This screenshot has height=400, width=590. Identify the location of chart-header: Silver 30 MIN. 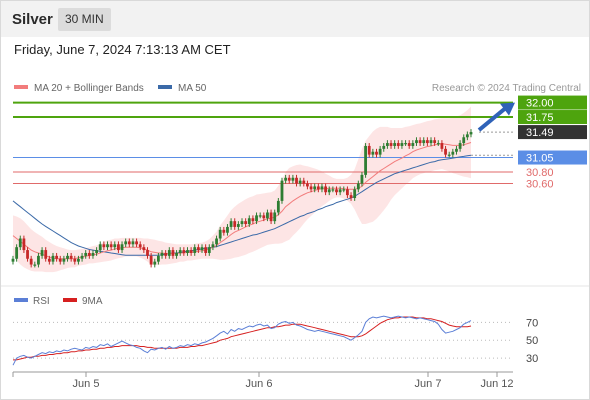
(295, 19).